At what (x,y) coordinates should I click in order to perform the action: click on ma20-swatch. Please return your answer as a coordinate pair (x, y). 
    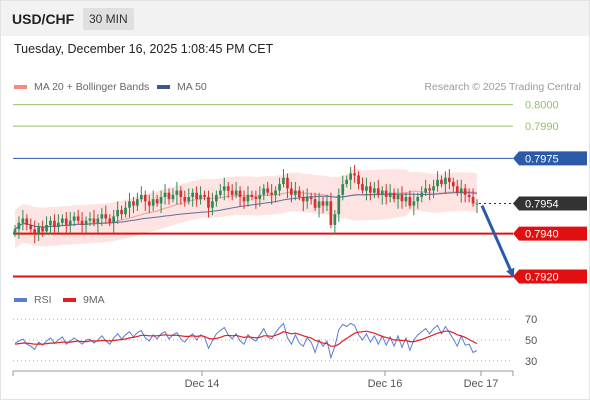
    Looking at the image, I should click on (20, 87).